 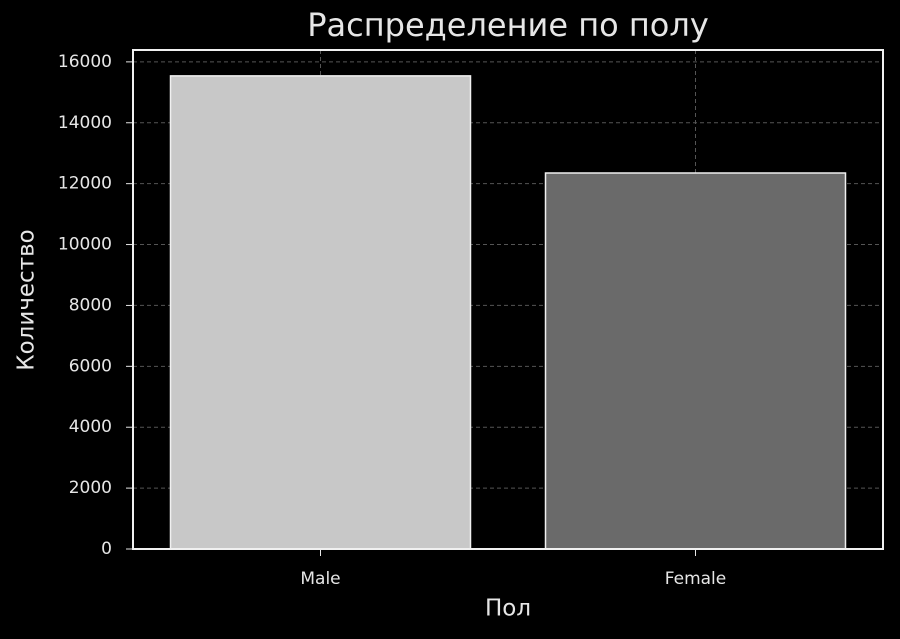 I want to click on chart-title: Распределение по полу, so click(x=508, y=25).